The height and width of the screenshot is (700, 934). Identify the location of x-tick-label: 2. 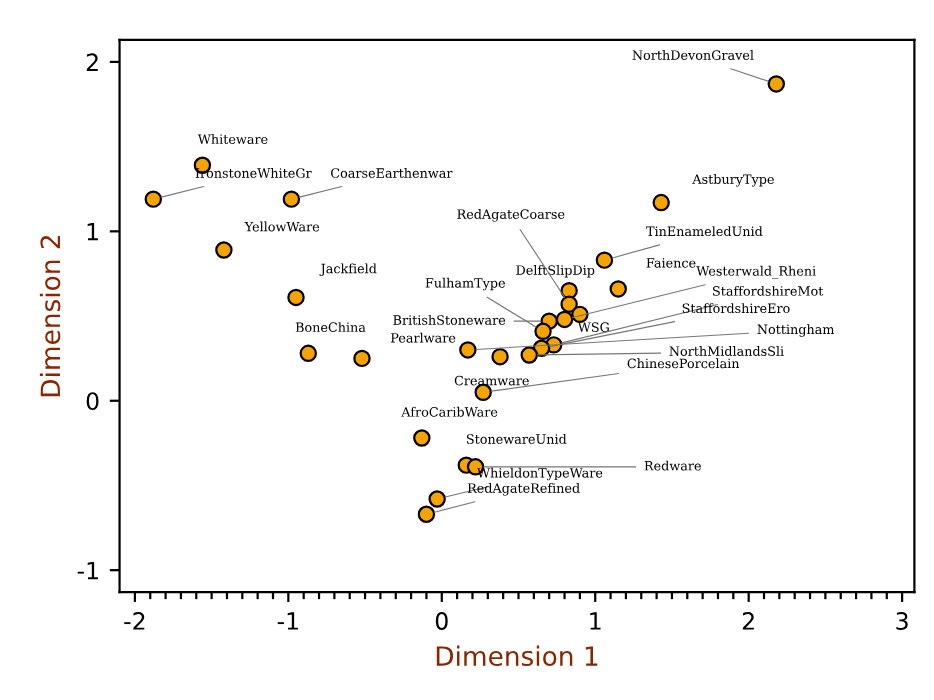
(748, 621).